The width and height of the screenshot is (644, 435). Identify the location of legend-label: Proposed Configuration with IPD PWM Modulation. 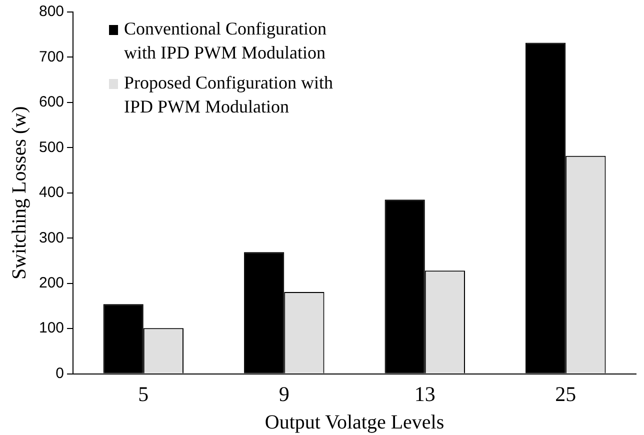
(229, 94).